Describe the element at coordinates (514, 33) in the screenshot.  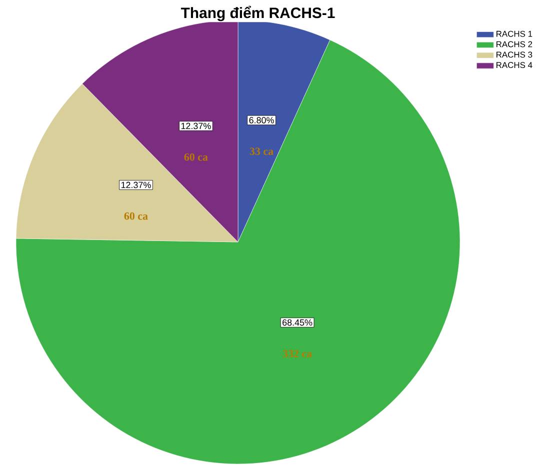
I see `legend-label: RACHS 1` at that location.